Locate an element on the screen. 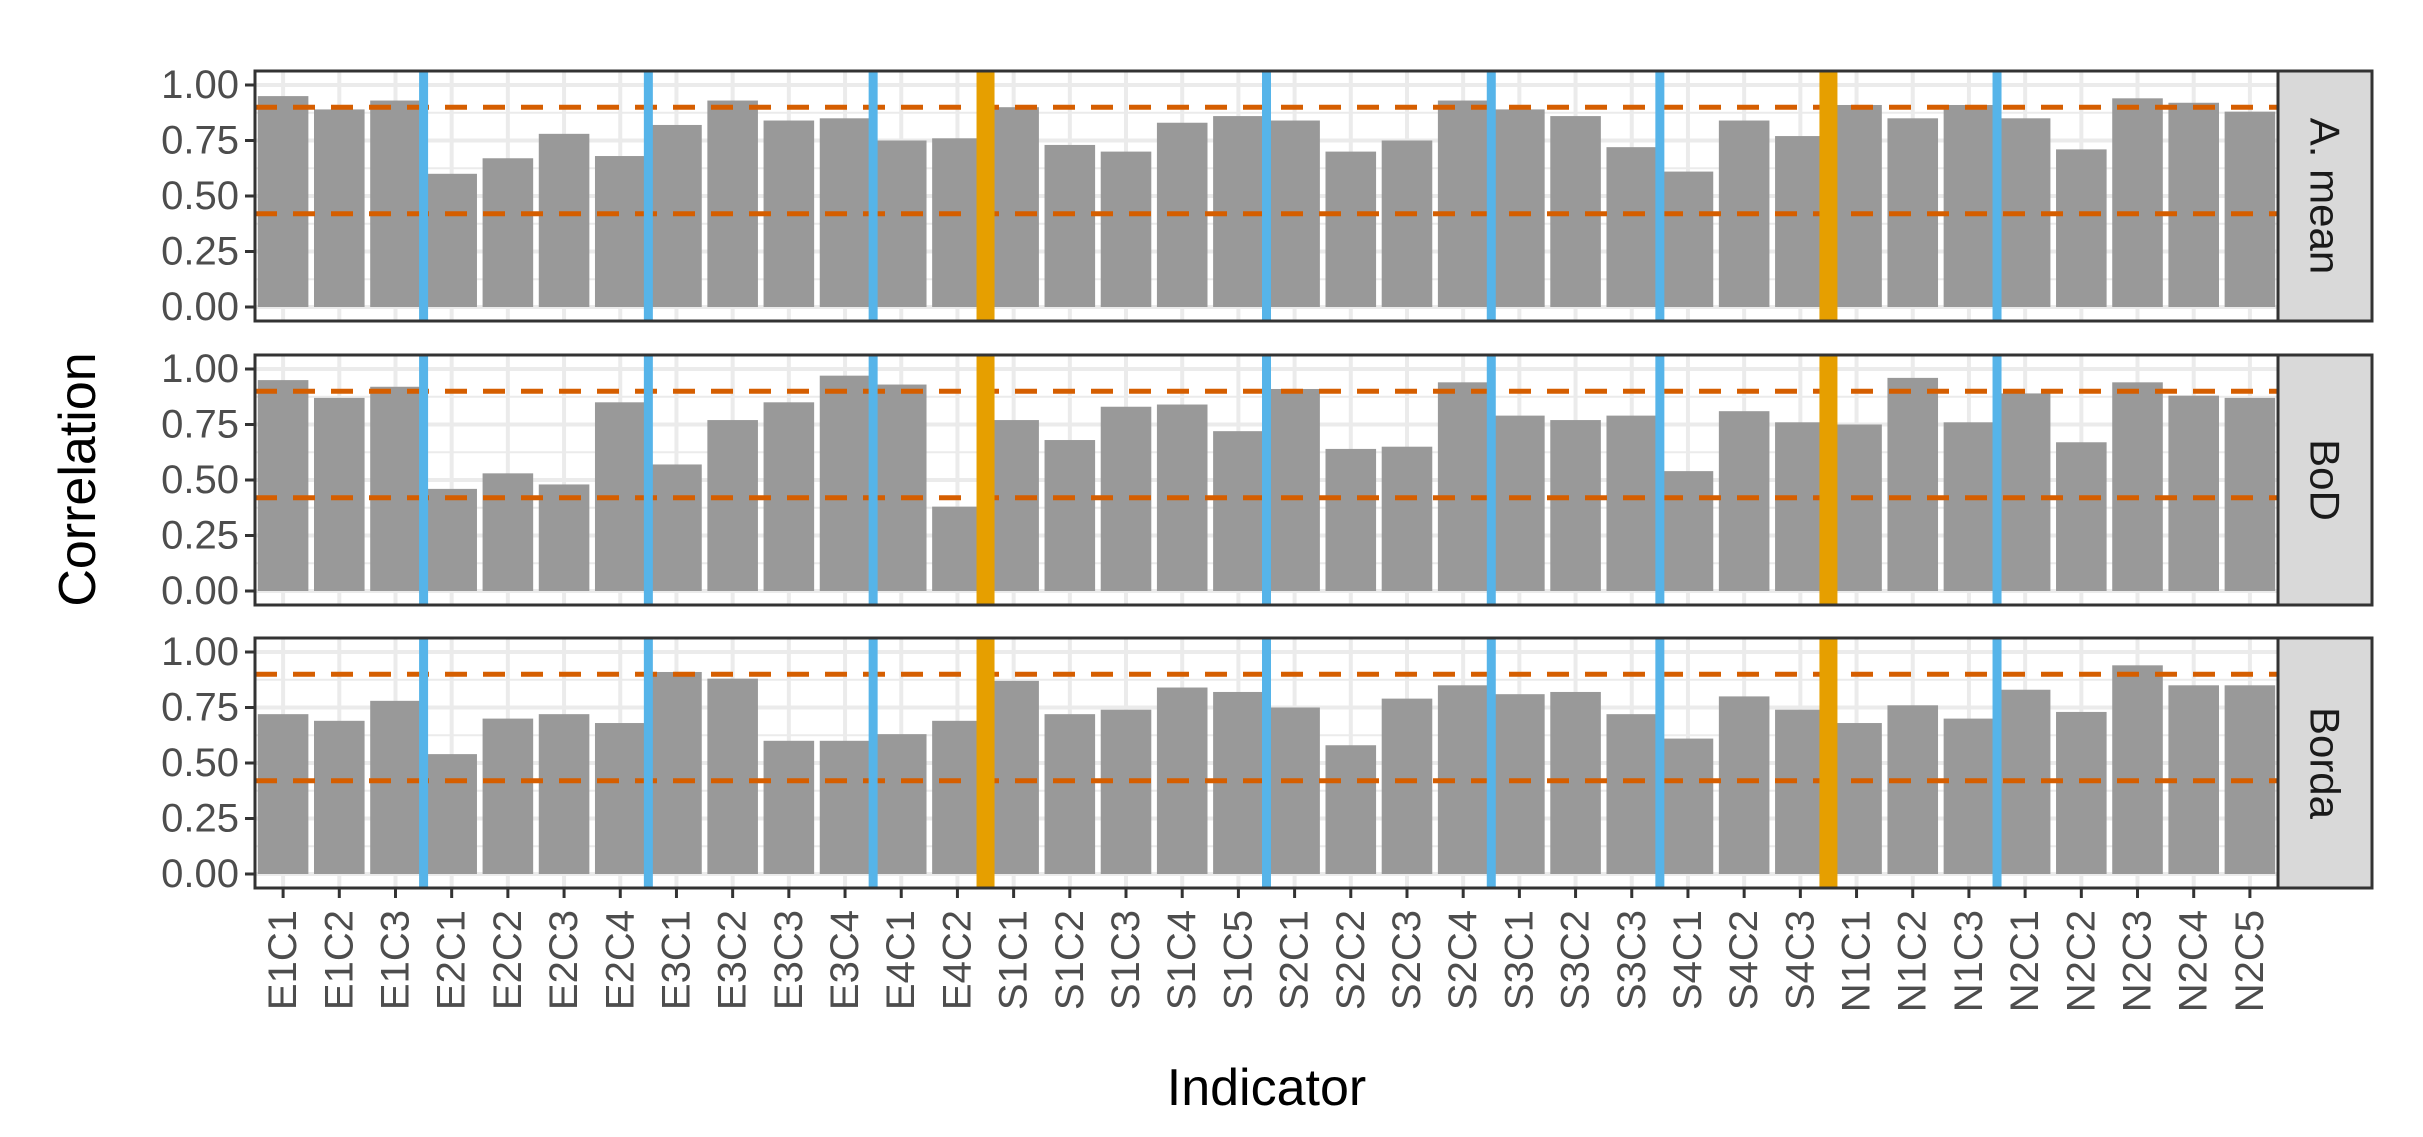 This screenshot has height=1137, width=2423. x-tick-label-s3c3: S3C3 is located at coordinates (1632, 960).